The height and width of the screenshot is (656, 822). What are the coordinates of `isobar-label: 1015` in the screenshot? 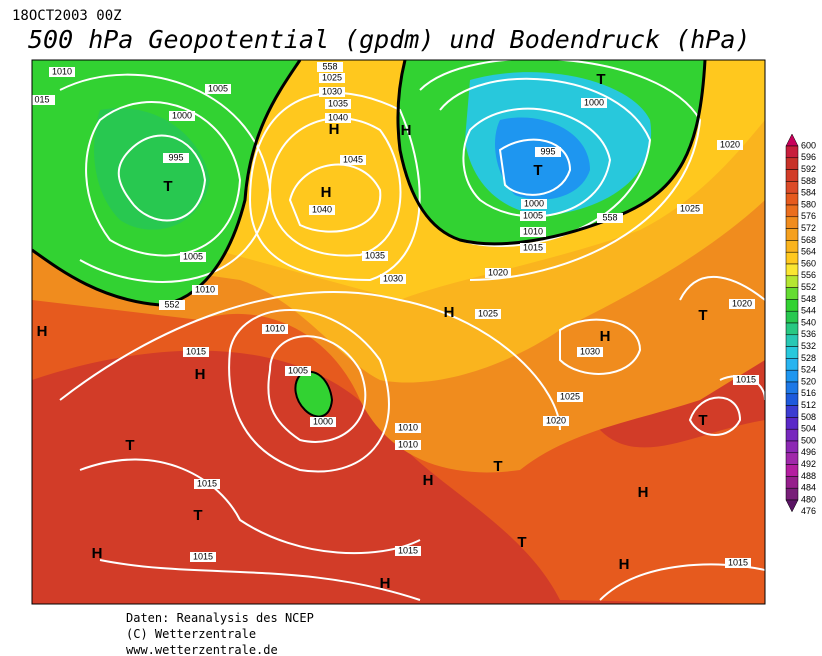 It's located at (196, 351).